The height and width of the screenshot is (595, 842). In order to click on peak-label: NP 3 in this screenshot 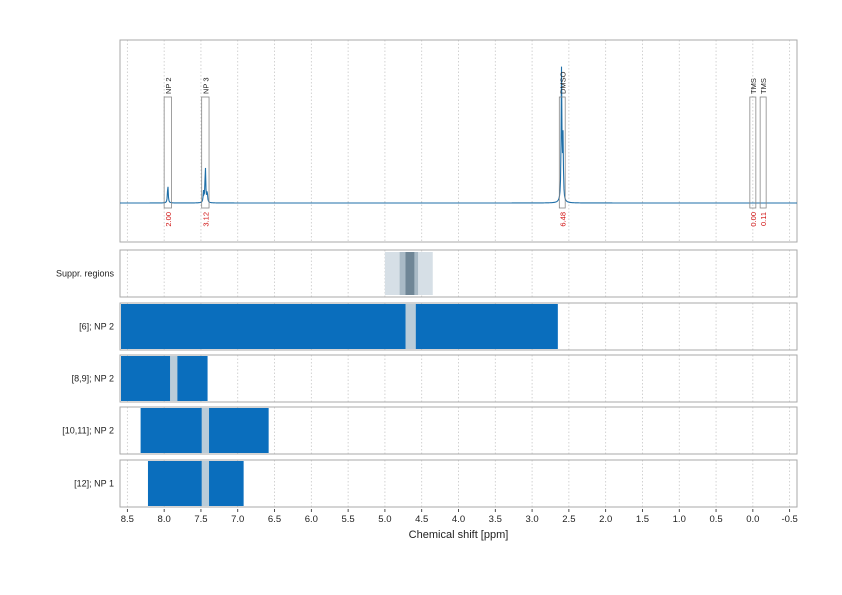, I will do `click(205, 85)`.